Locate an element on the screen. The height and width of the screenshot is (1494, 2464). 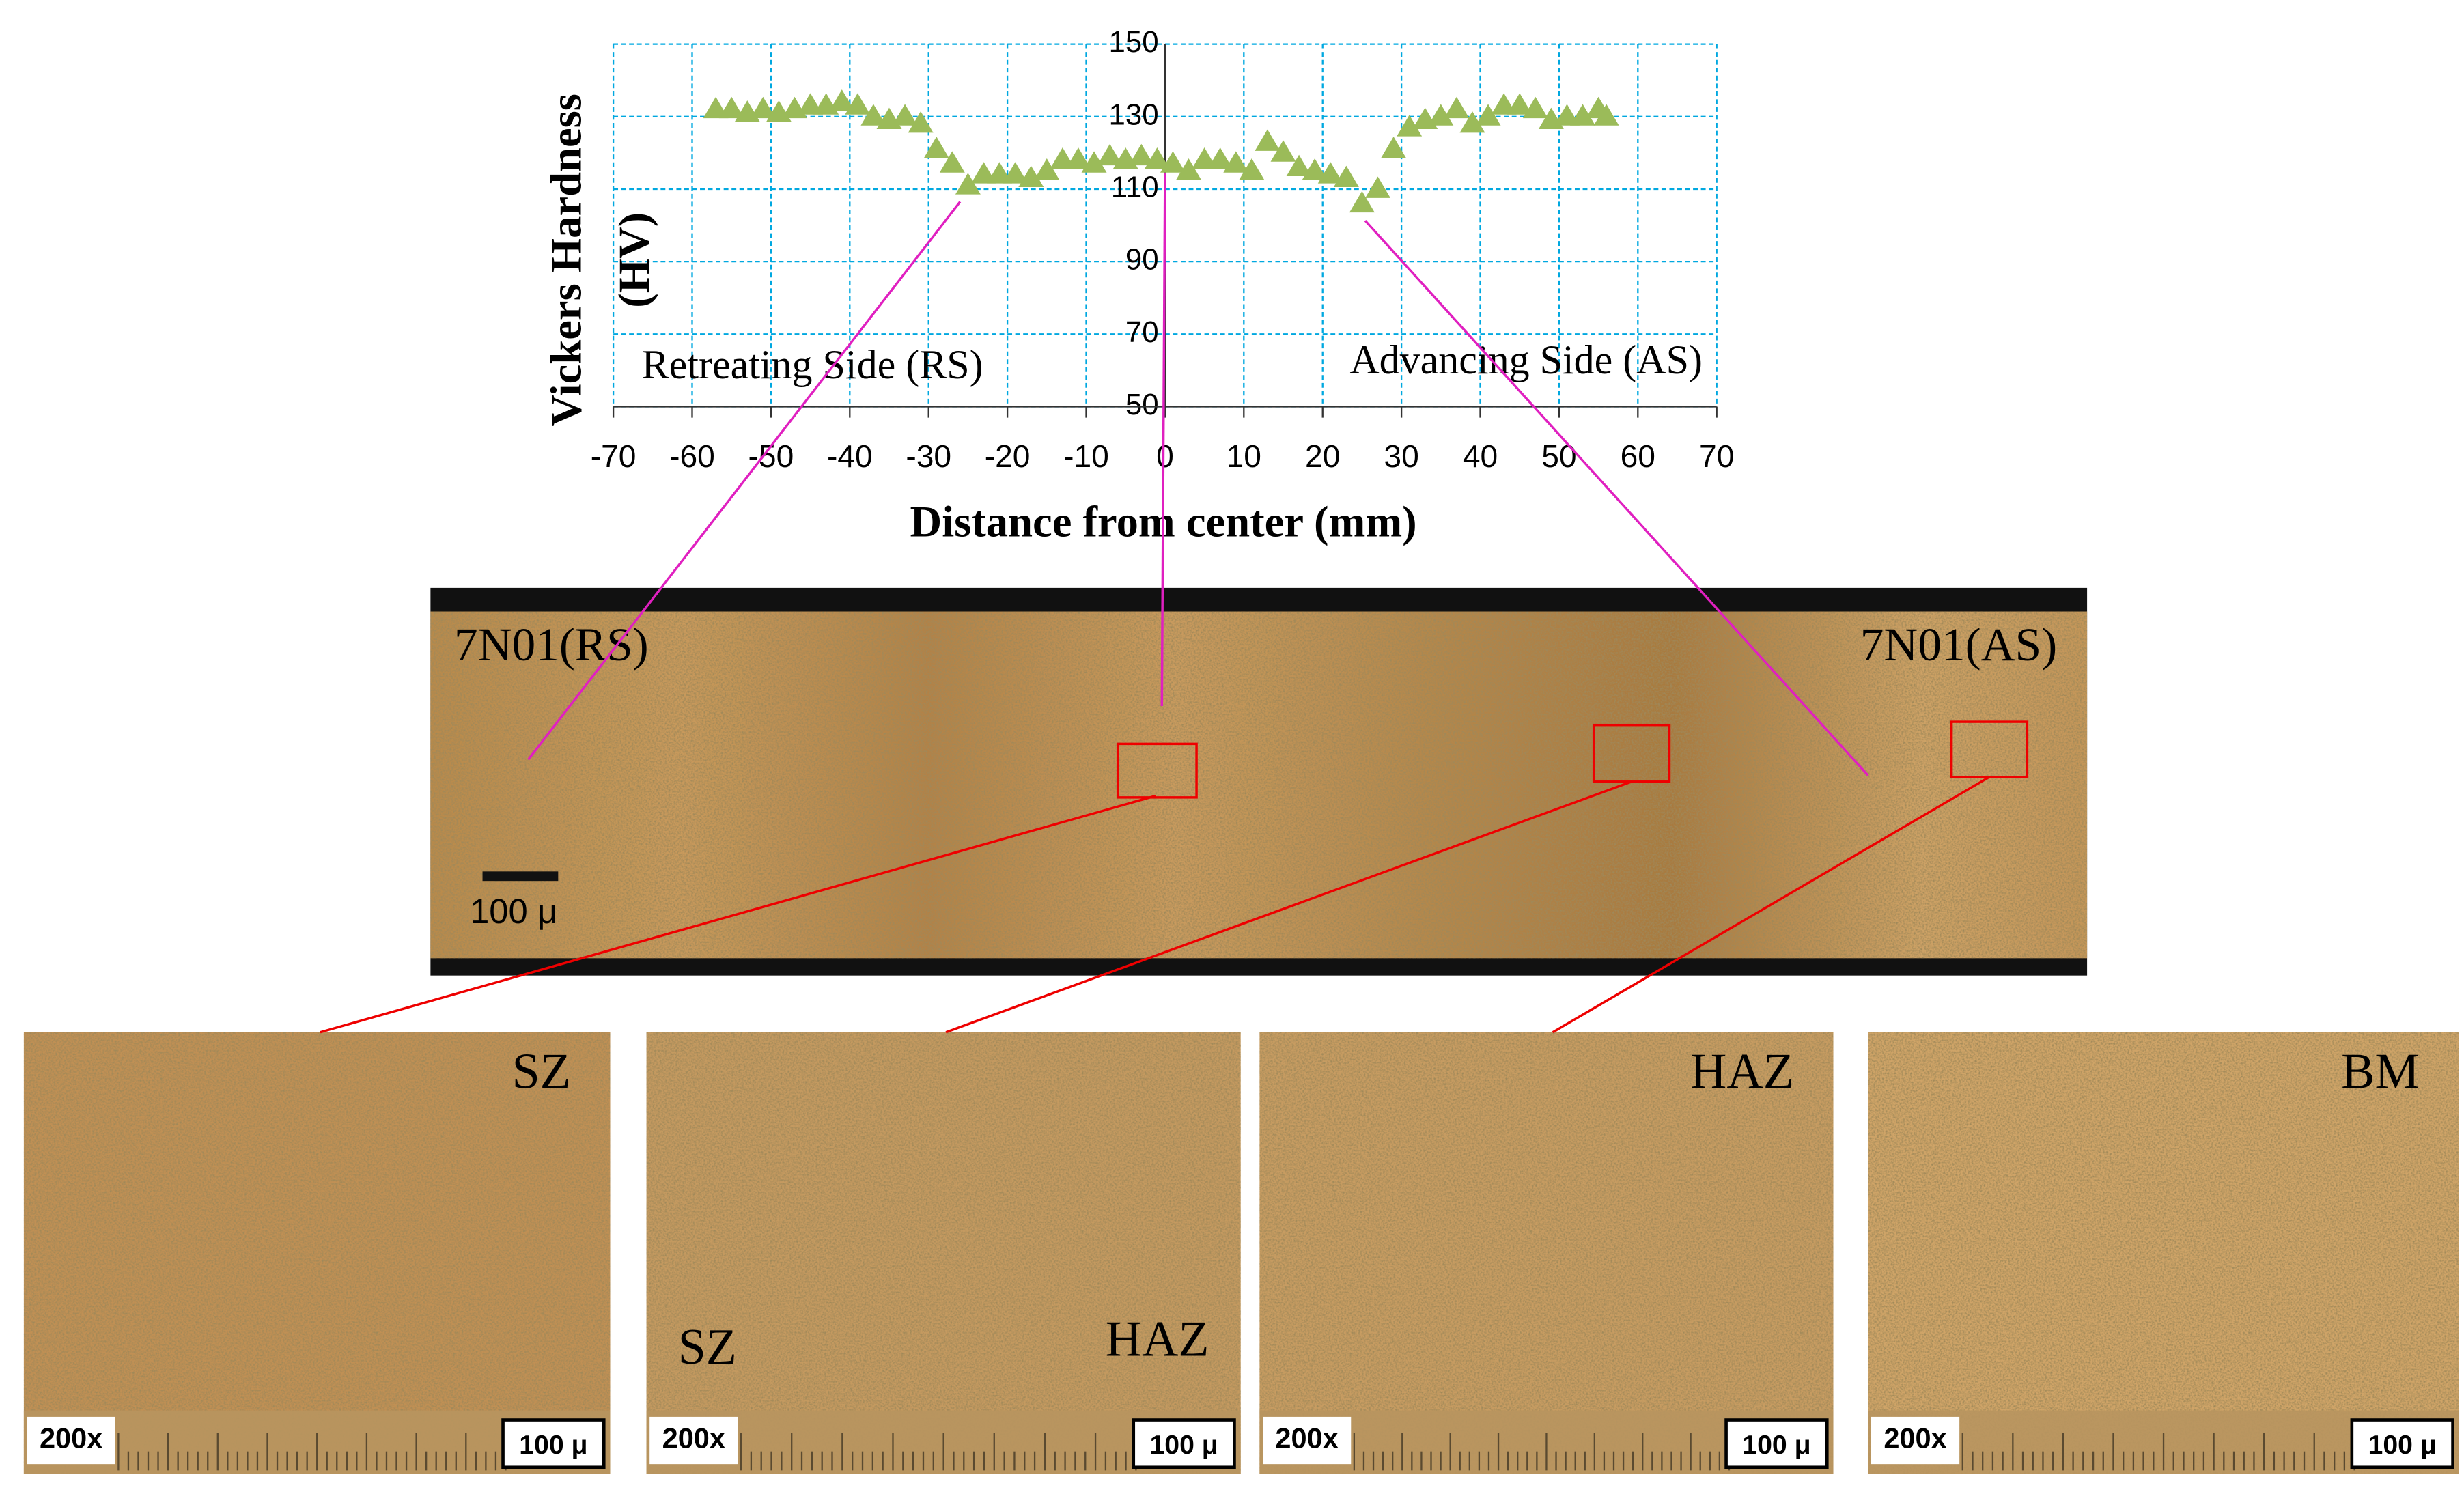
y-tick-label: 130 is located at coordinates (1134, 114).